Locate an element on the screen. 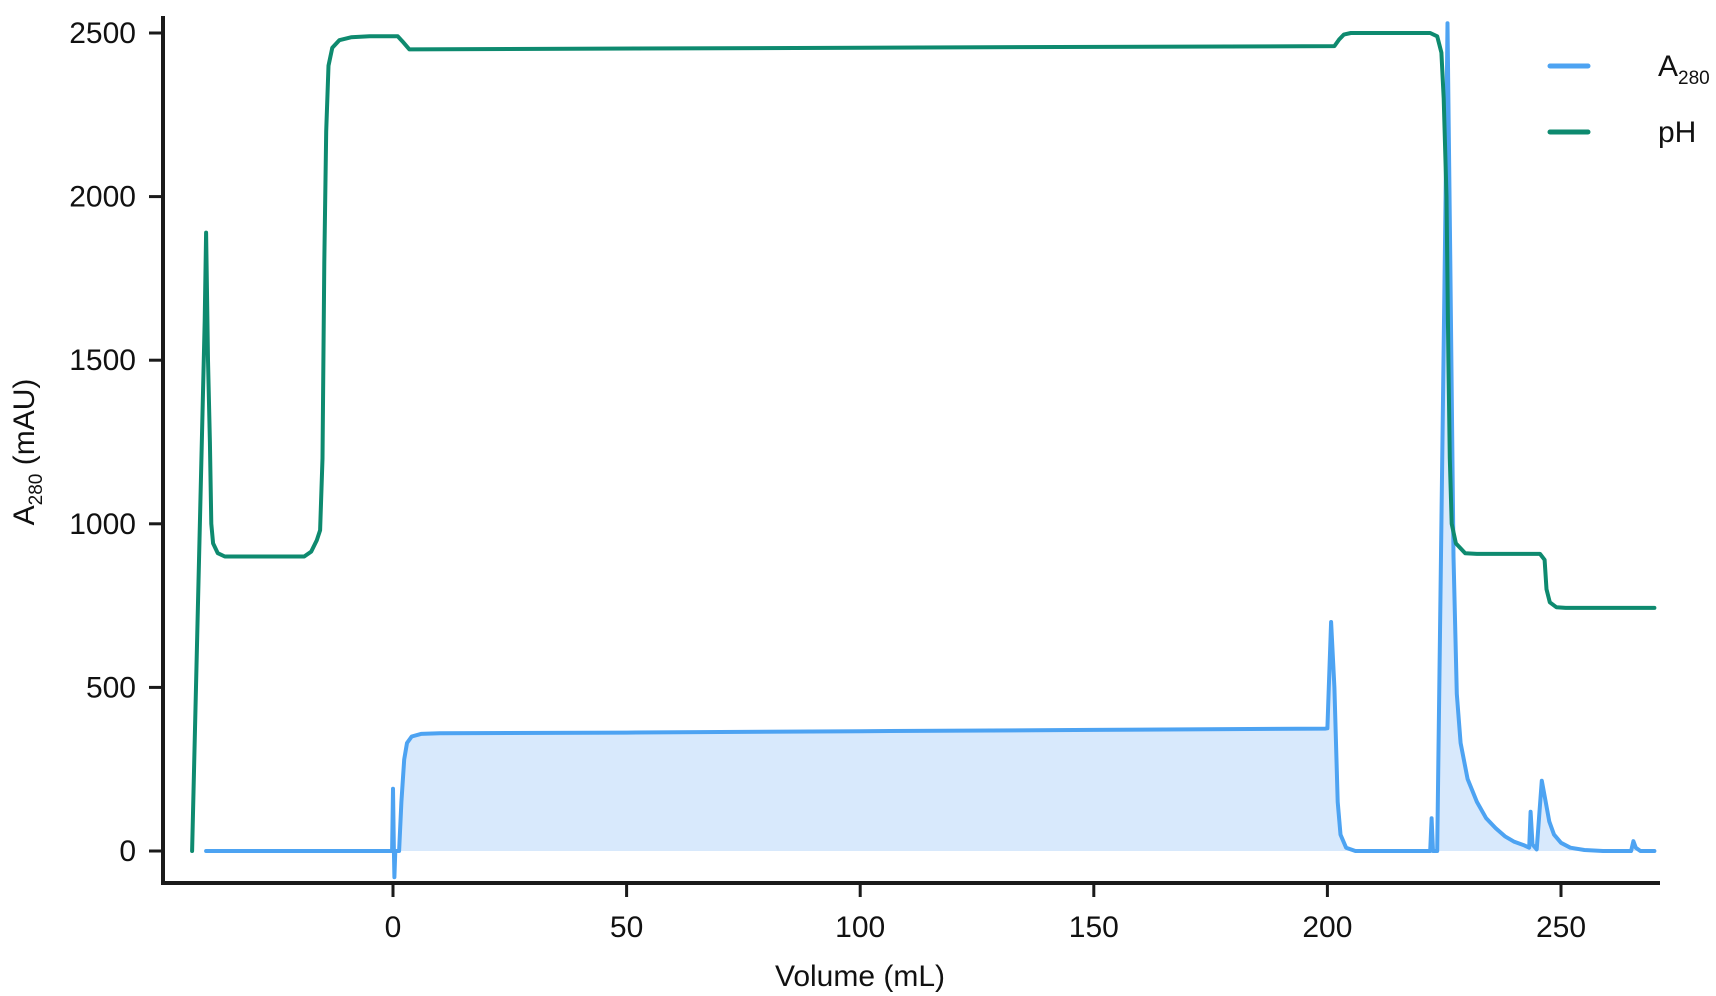  y-tick-label: 500 is located at coordinates (111, 687).